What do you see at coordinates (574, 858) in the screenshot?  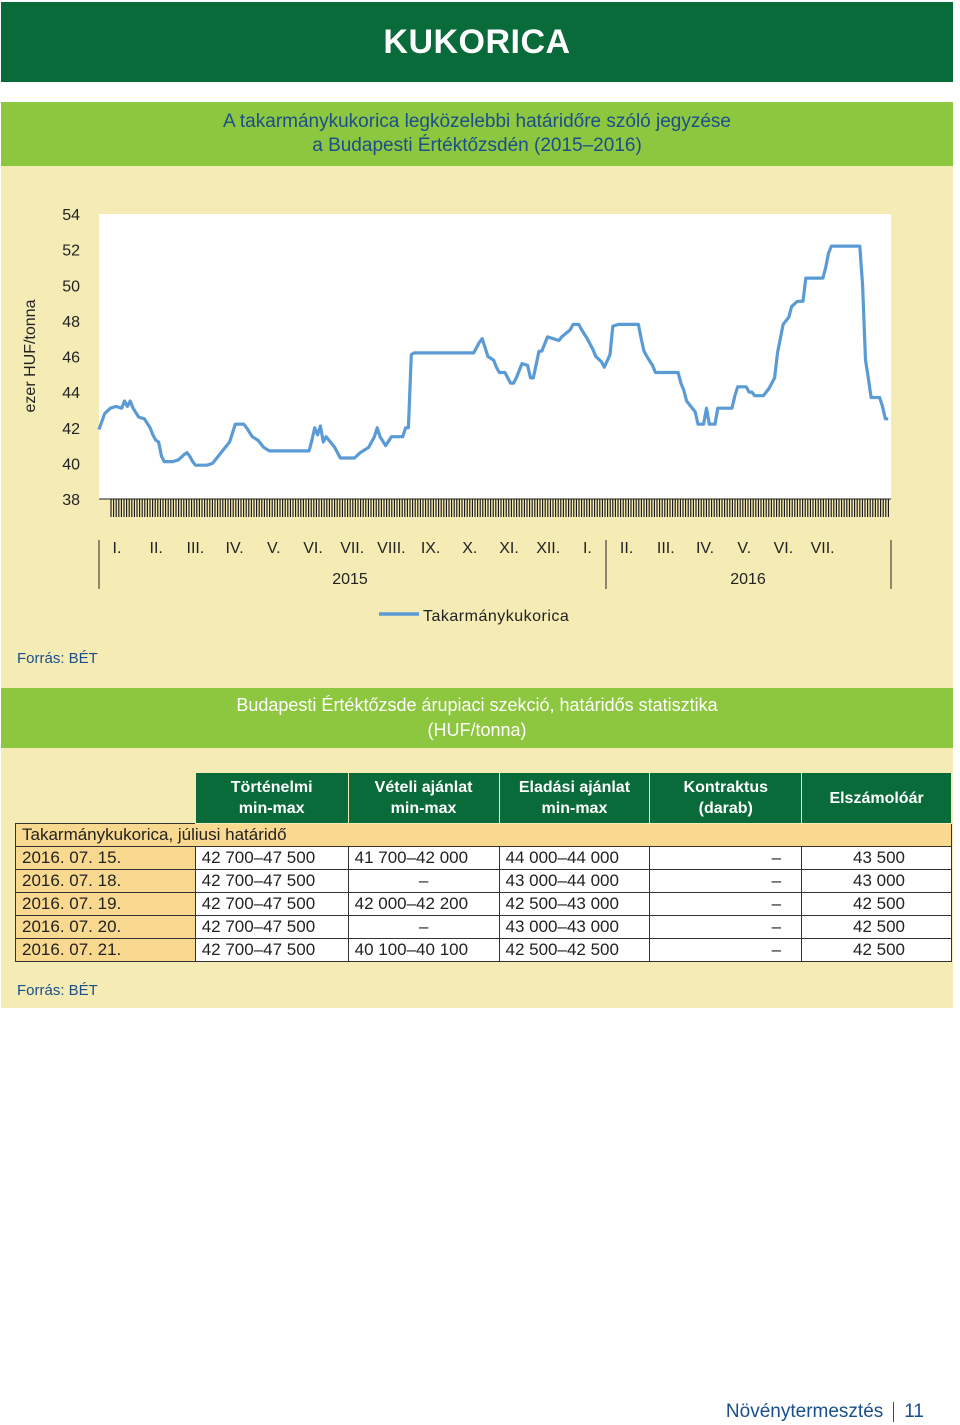 I see `cell-ask: 44 000–44 000` at bounding box center [574, 858].